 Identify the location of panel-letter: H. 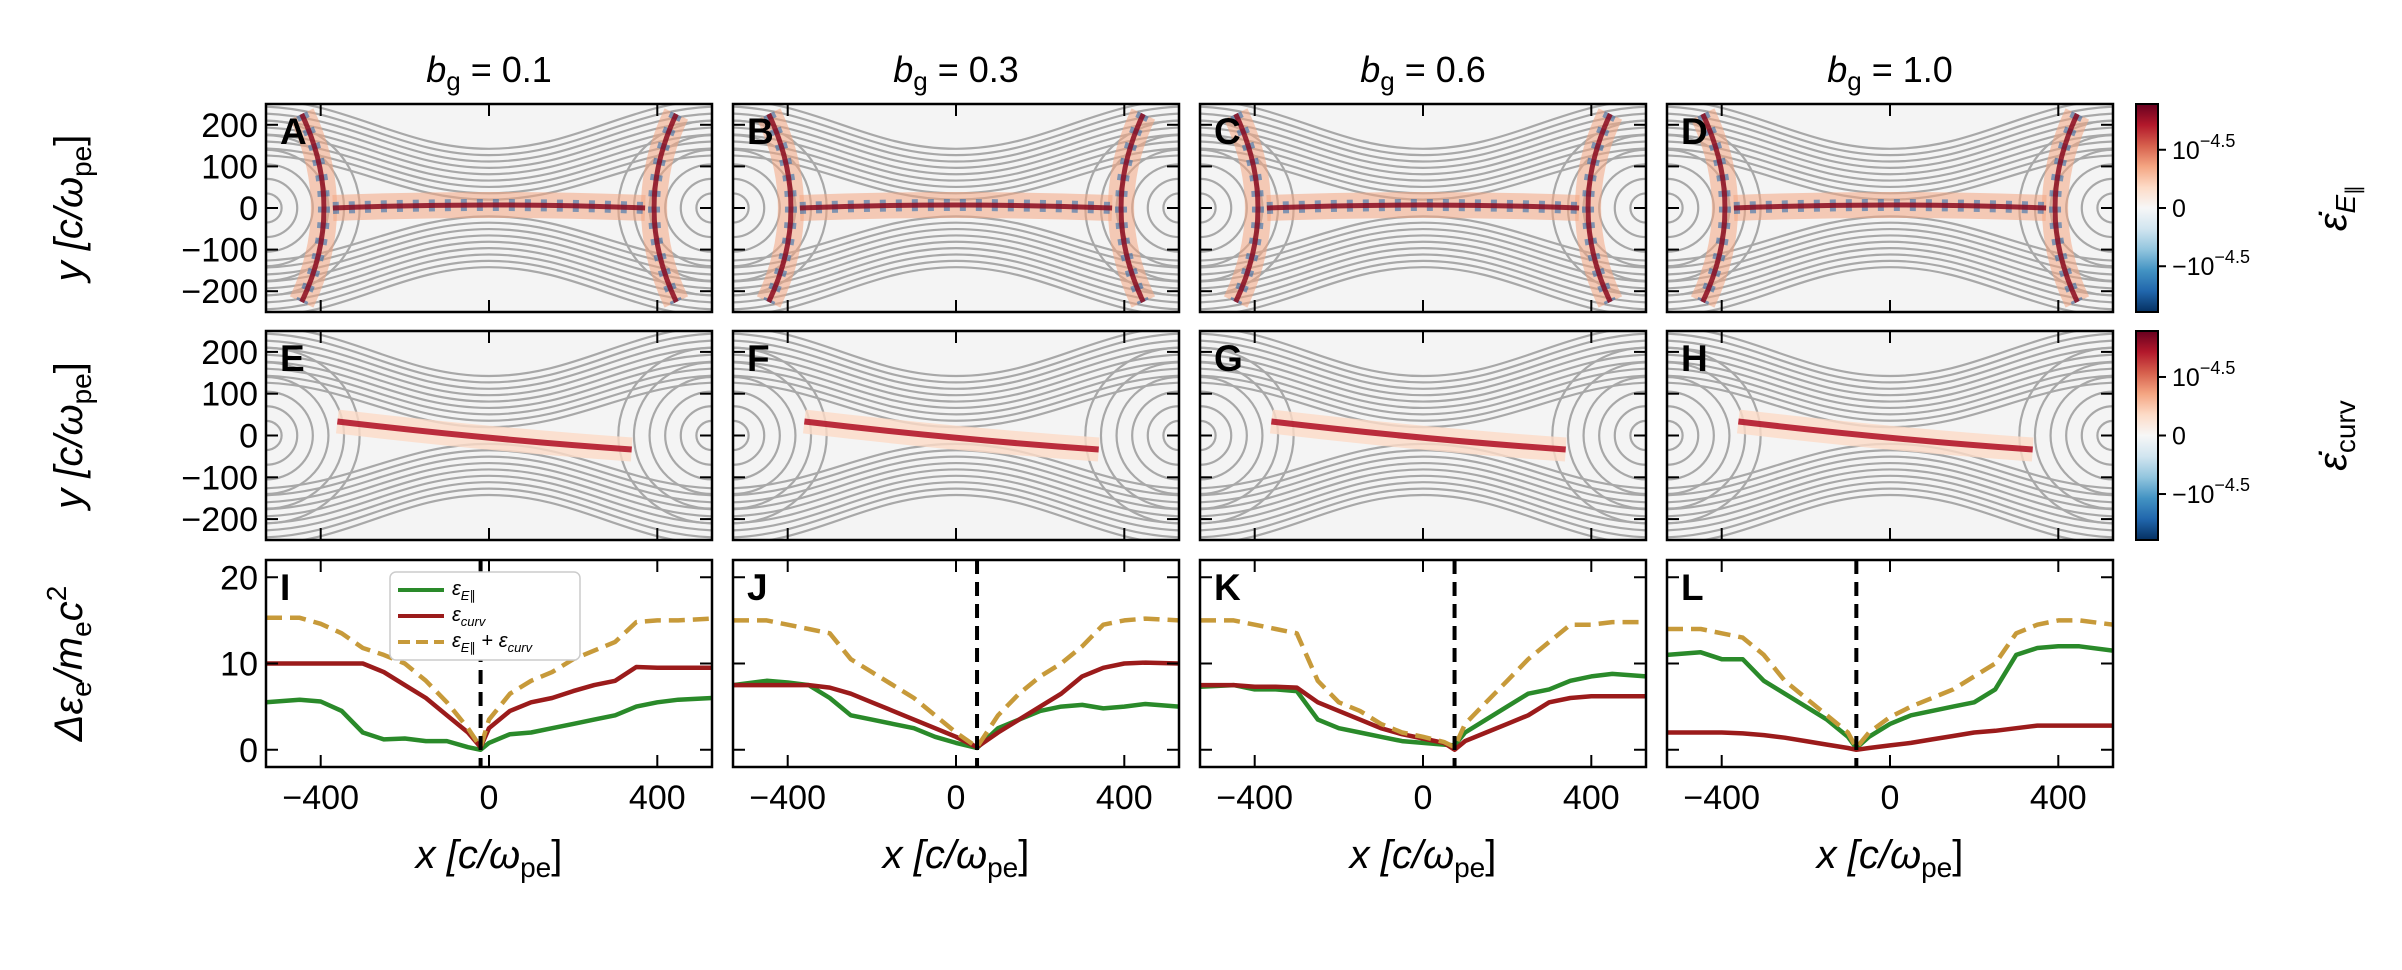
(1694, 358).